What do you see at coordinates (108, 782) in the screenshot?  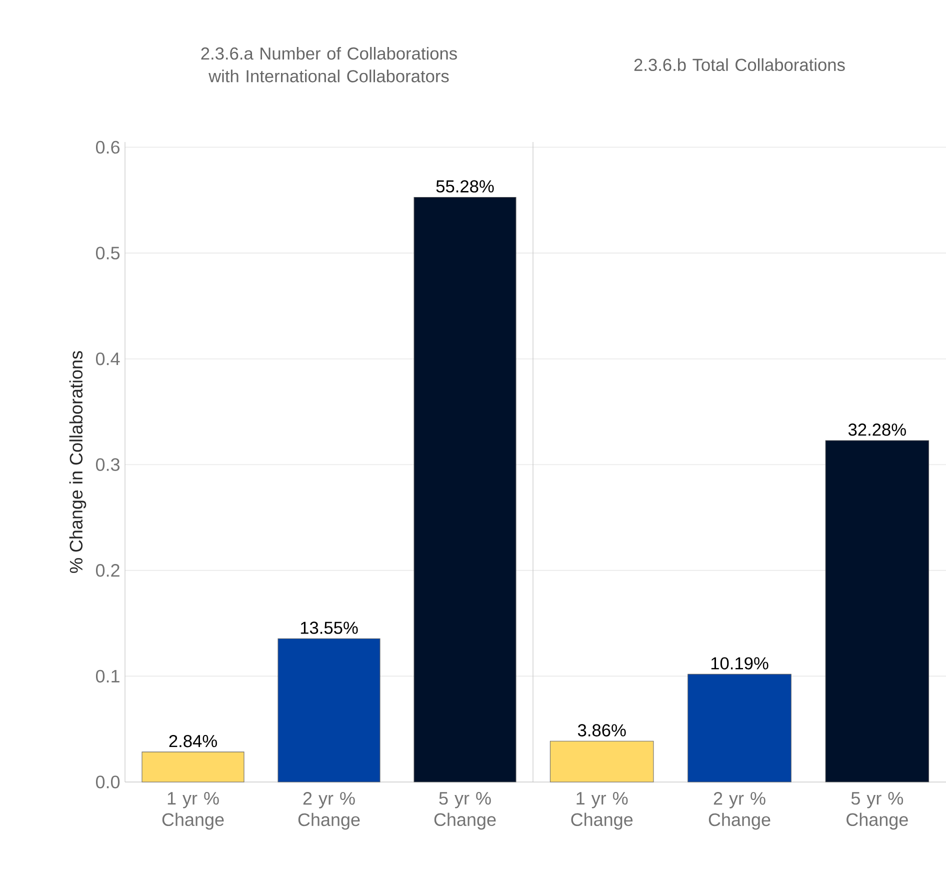 I see `y-tick-label: 0.0` at bounding box center [108, 782].